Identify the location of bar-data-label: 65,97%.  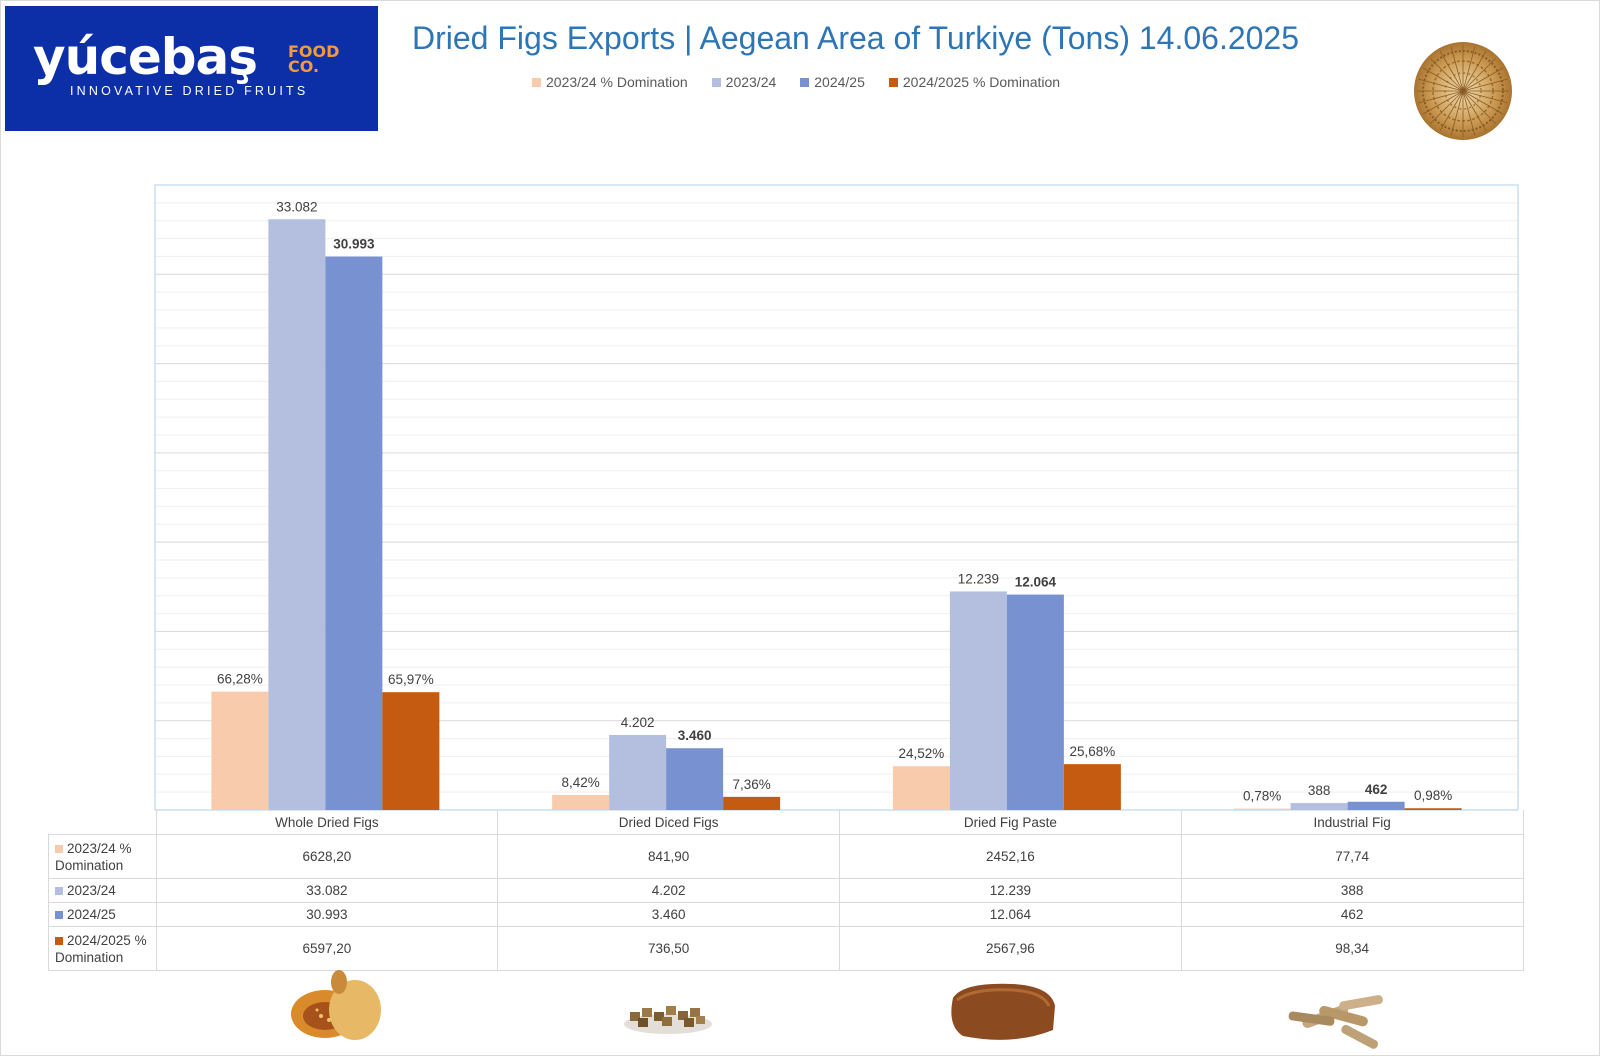
(411, 679).